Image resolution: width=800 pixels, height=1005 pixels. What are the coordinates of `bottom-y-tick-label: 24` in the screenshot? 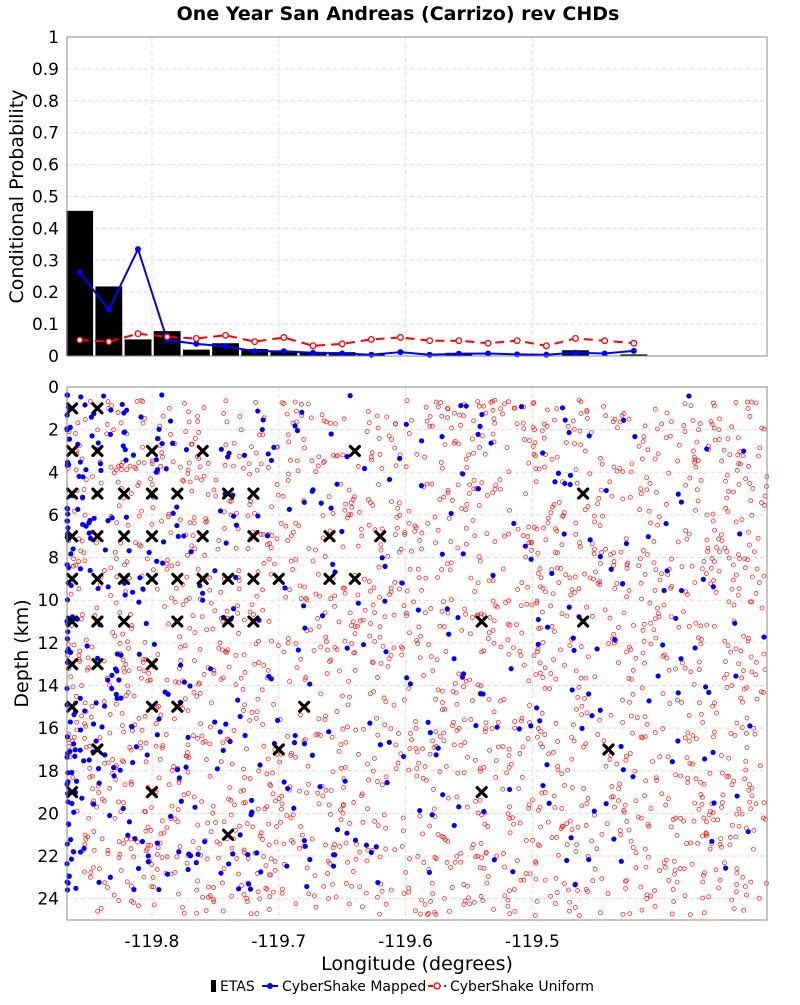 It's located at (48, 900).